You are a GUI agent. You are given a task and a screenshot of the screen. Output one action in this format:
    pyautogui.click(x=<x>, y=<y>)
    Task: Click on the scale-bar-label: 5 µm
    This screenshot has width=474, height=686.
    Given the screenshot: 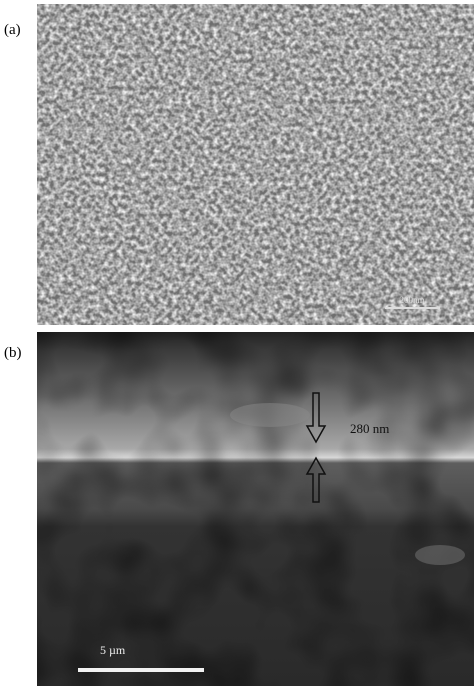 What is the action you would take?
    pyautogui.click(x=113, y=650)
    